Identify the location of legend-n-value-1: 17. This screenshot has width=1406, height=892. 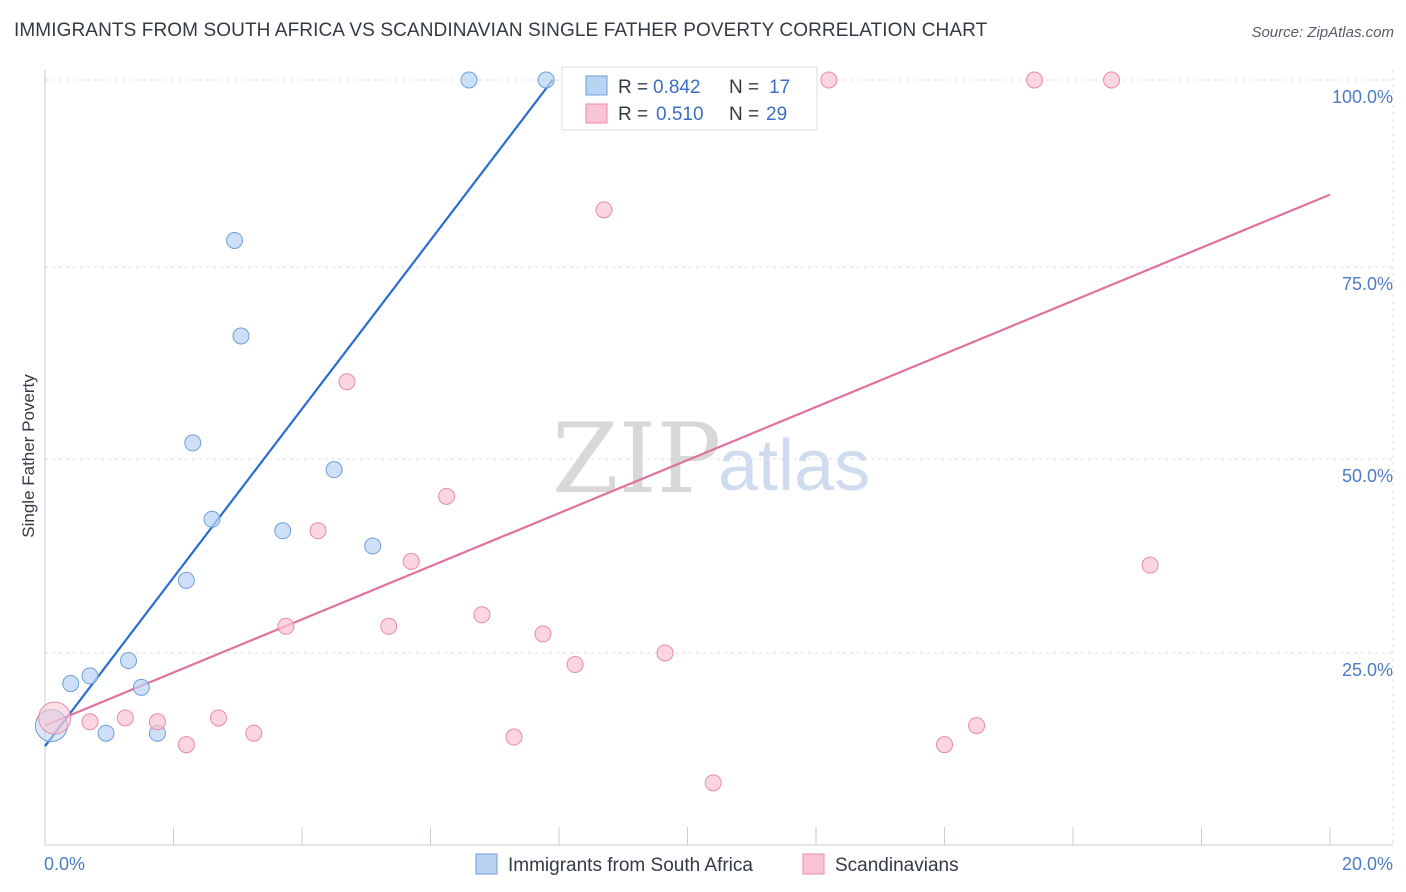
(779, 87).